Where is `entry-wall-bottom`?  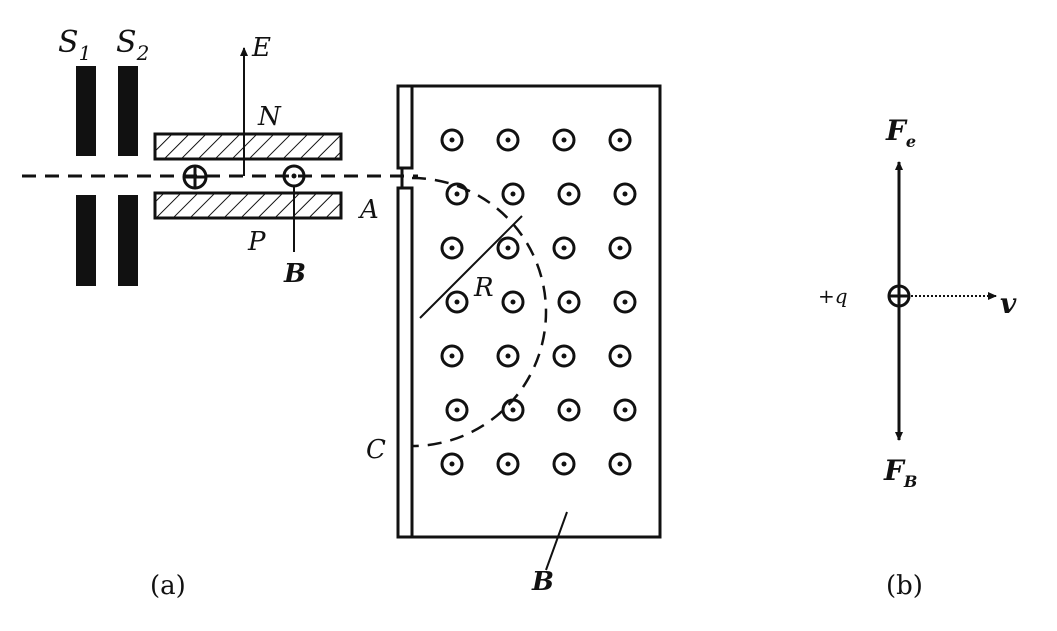
entry-wall-bottom is located at coordinates (405, 362).